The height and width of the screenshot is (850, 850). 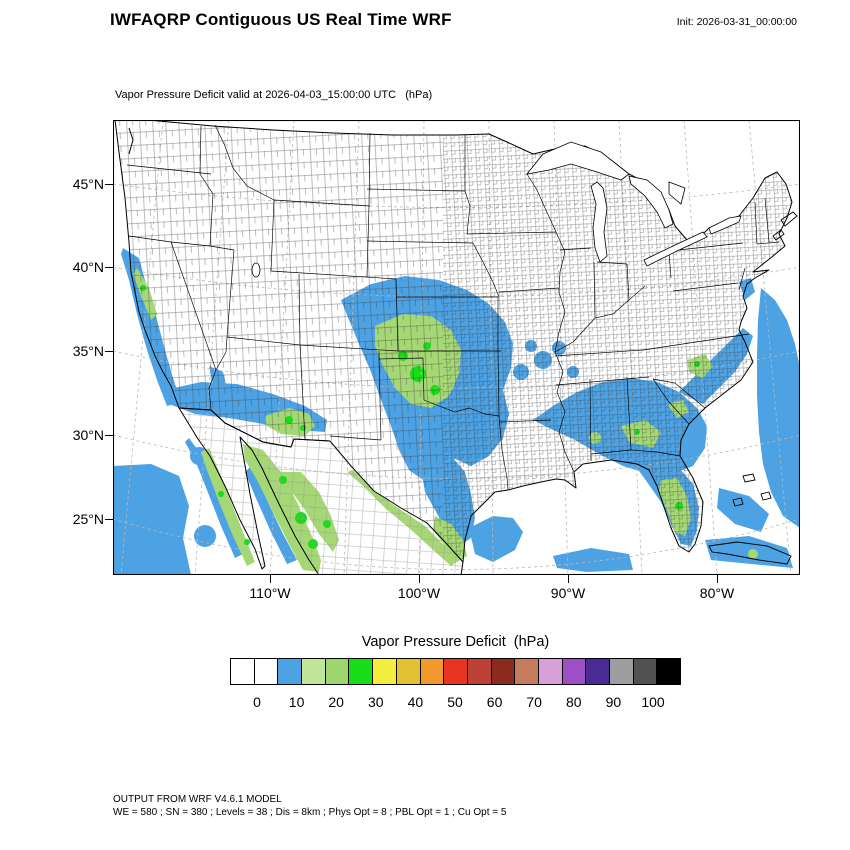 What do you see at coordinates (568, 593) in the screenshot?
I see `lon-label-90w: 90°W` at bounding box center [568, 593].